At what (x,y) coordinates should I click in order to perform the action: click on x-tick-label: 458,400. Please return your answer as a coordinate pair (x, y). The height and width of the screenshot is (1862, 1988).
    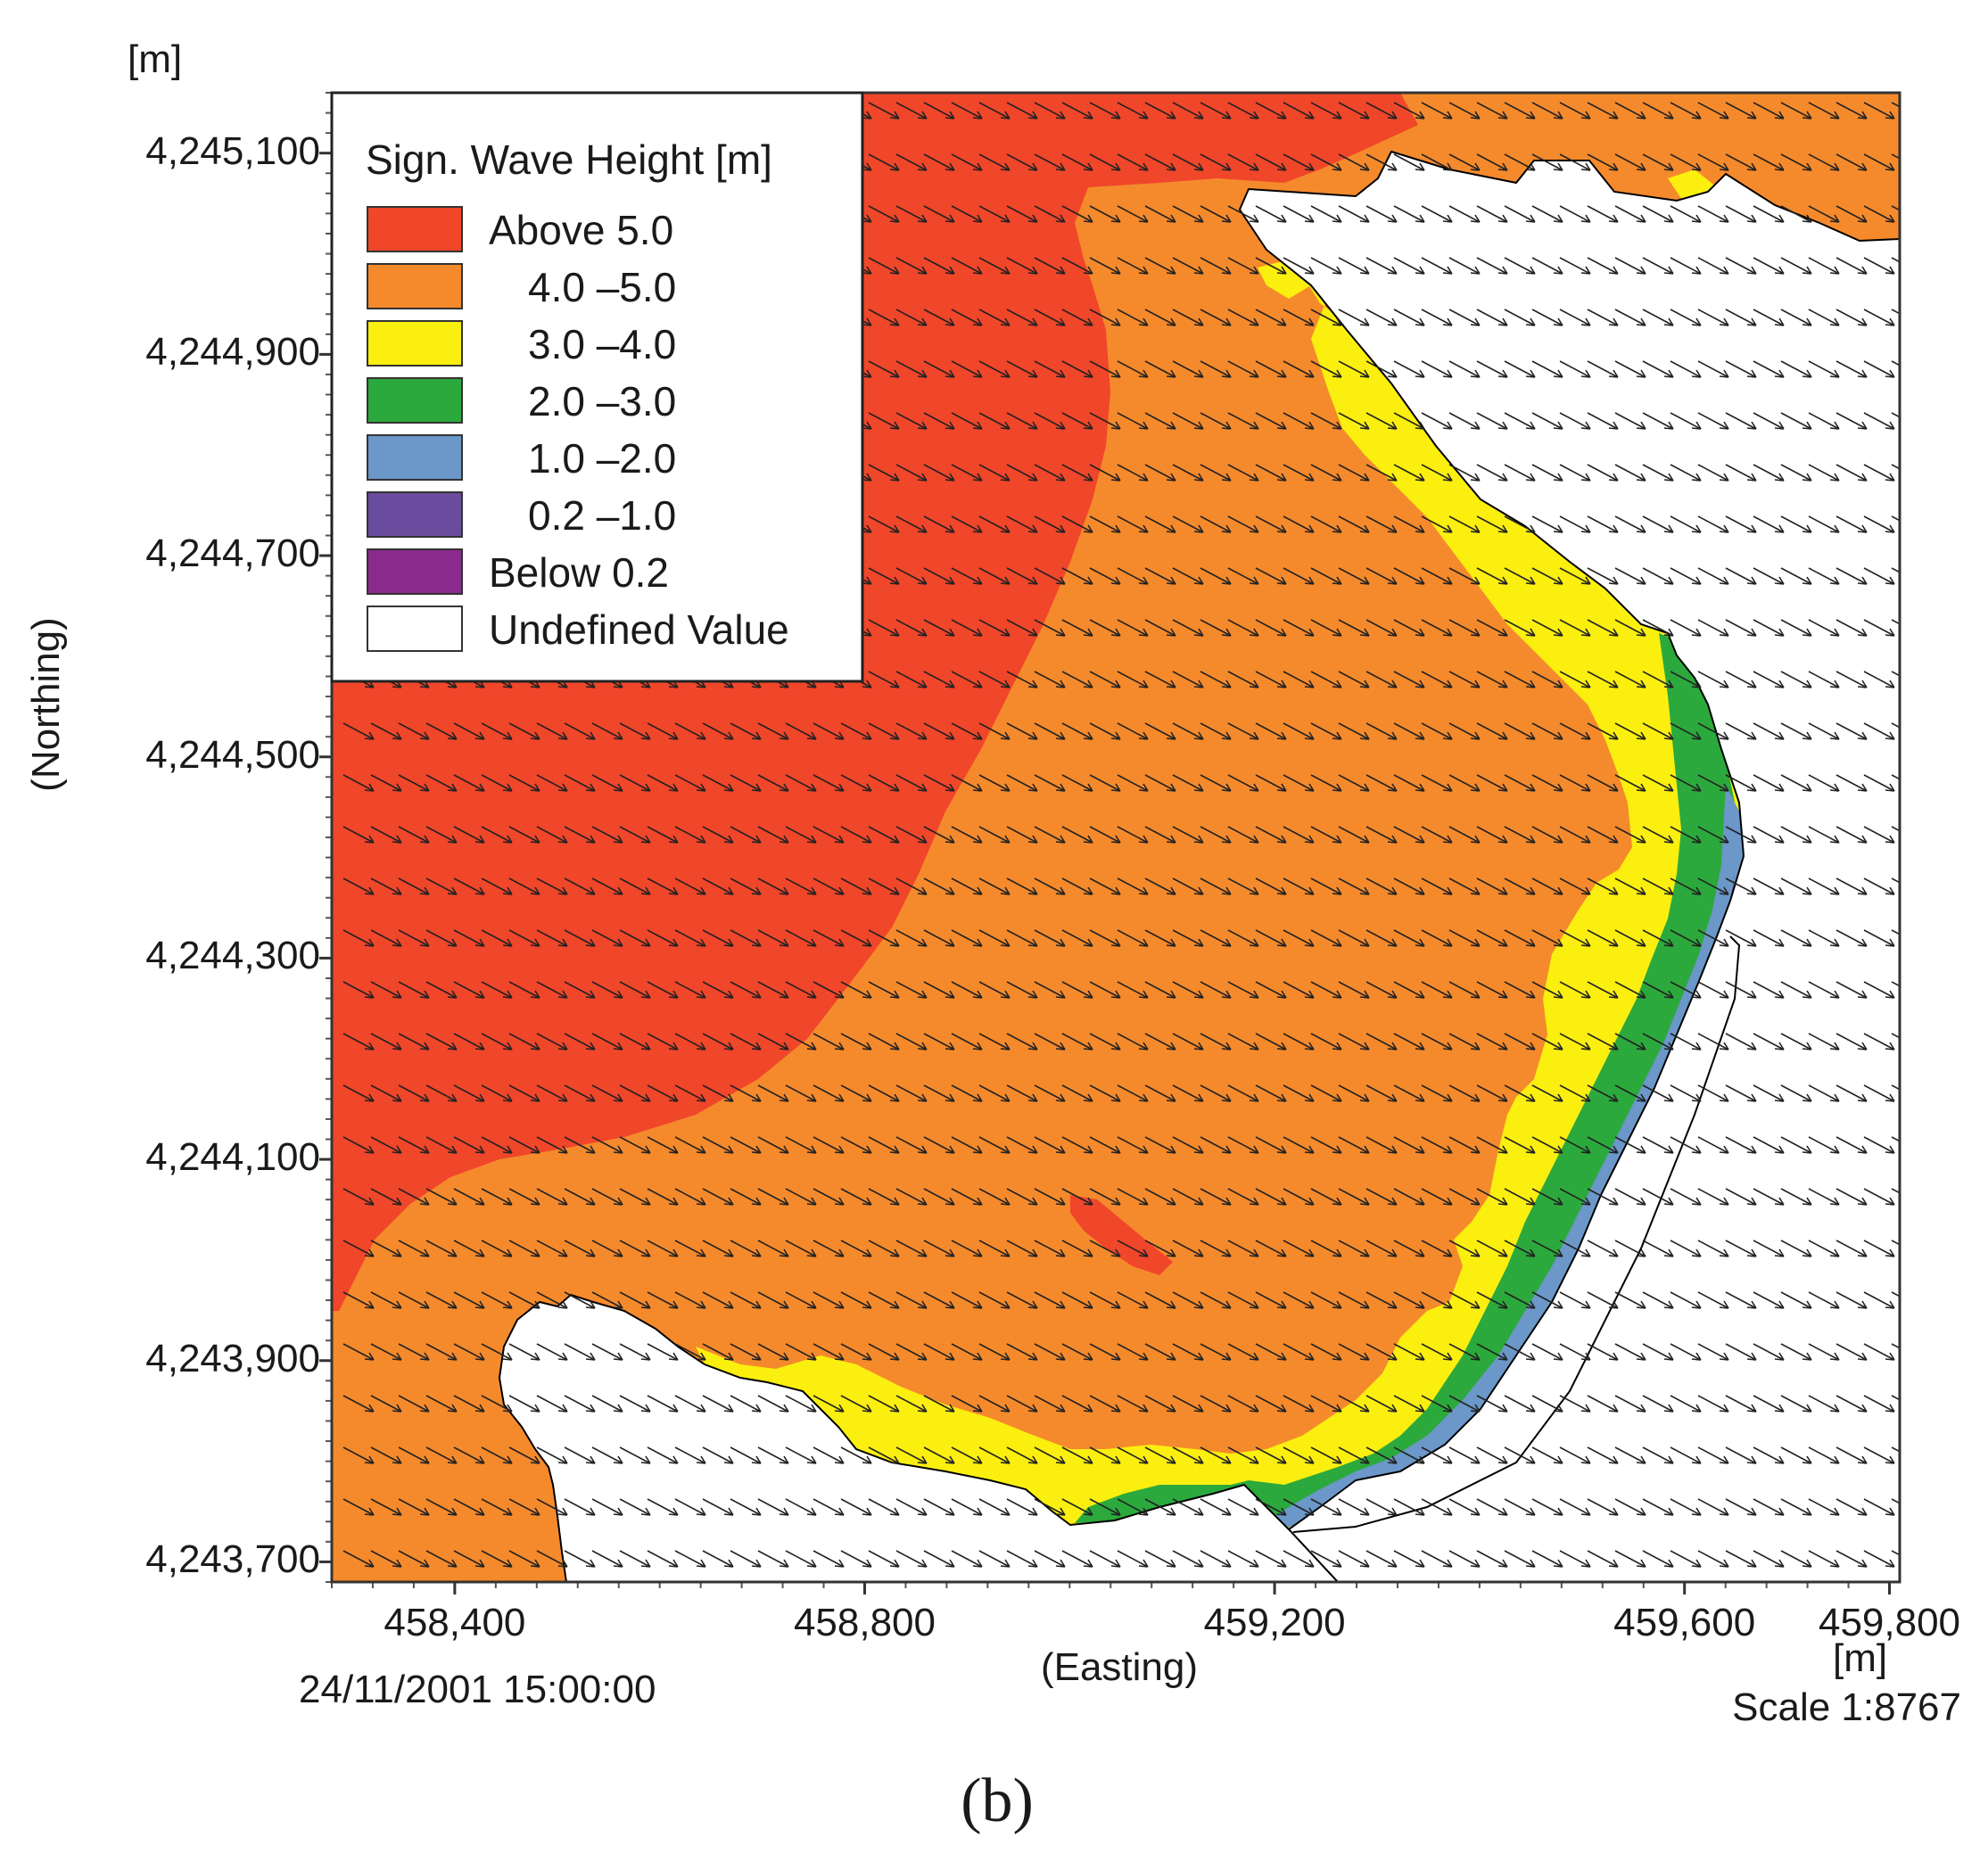
    Looking at the image, I should click on (455, 1622).